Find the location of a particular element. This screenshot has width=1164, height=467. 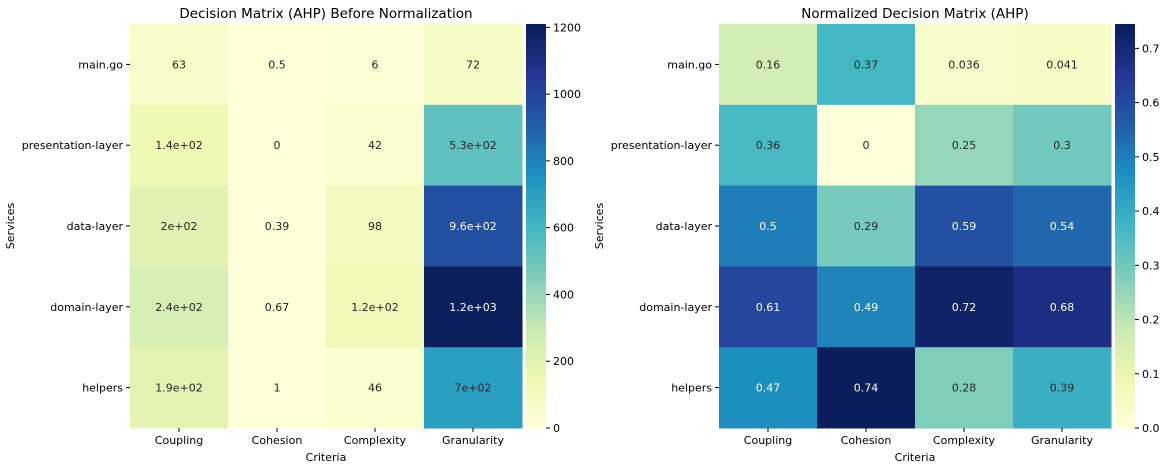

x-axis-label: Criteria is located at coordinates (915, 457).